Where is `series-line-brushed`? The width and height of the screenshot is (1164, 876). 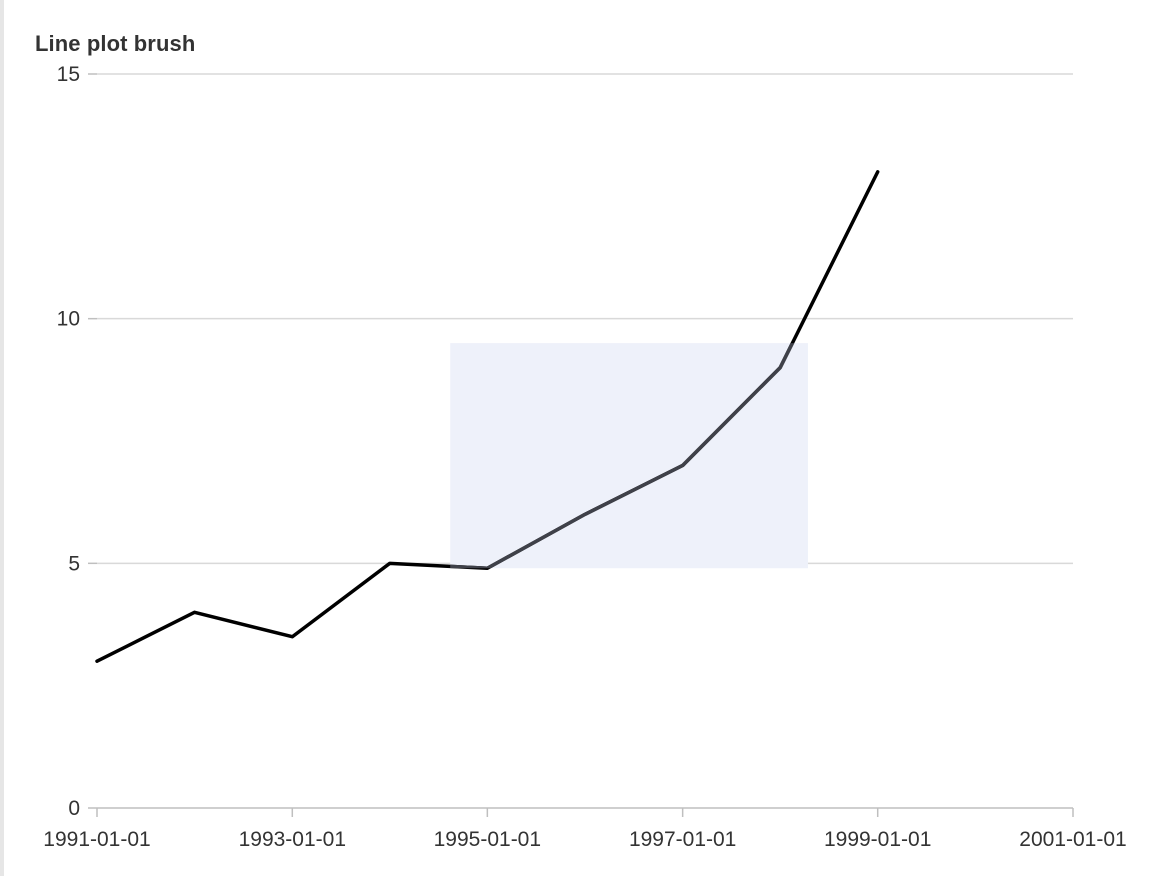 series-line-brushed is located at coordinates (622, 456).